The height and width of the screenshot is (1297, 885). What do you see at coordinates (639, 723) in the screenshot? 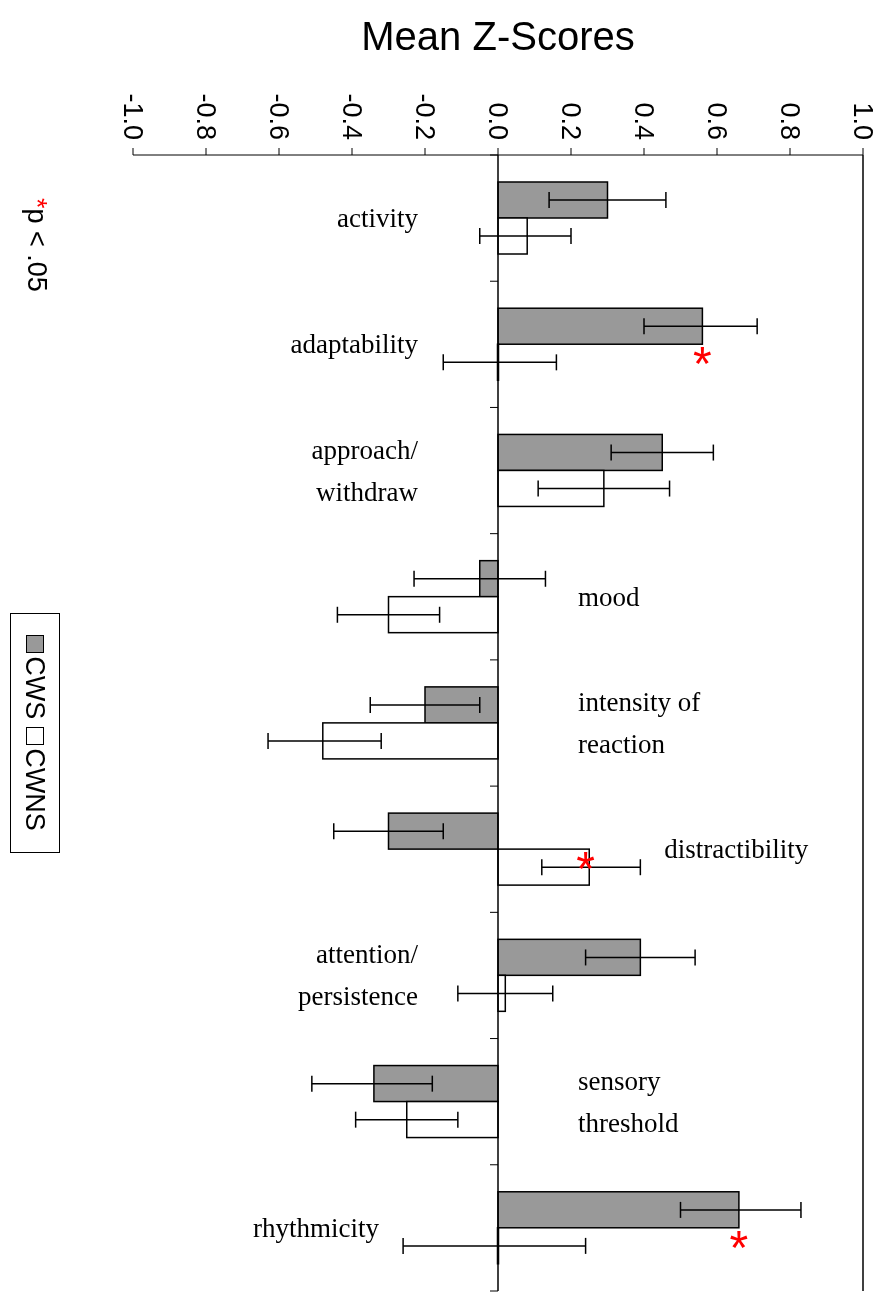
I see `y-tick-label: intensity of reaction` at bounding box center [639, 723].